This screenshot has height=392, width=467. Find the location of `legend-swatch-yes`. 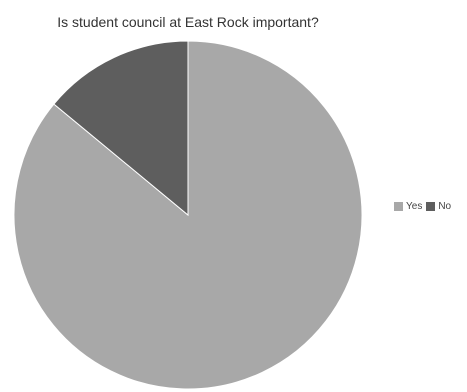

legend-swatch-yes is located at coordinates (398, 206).